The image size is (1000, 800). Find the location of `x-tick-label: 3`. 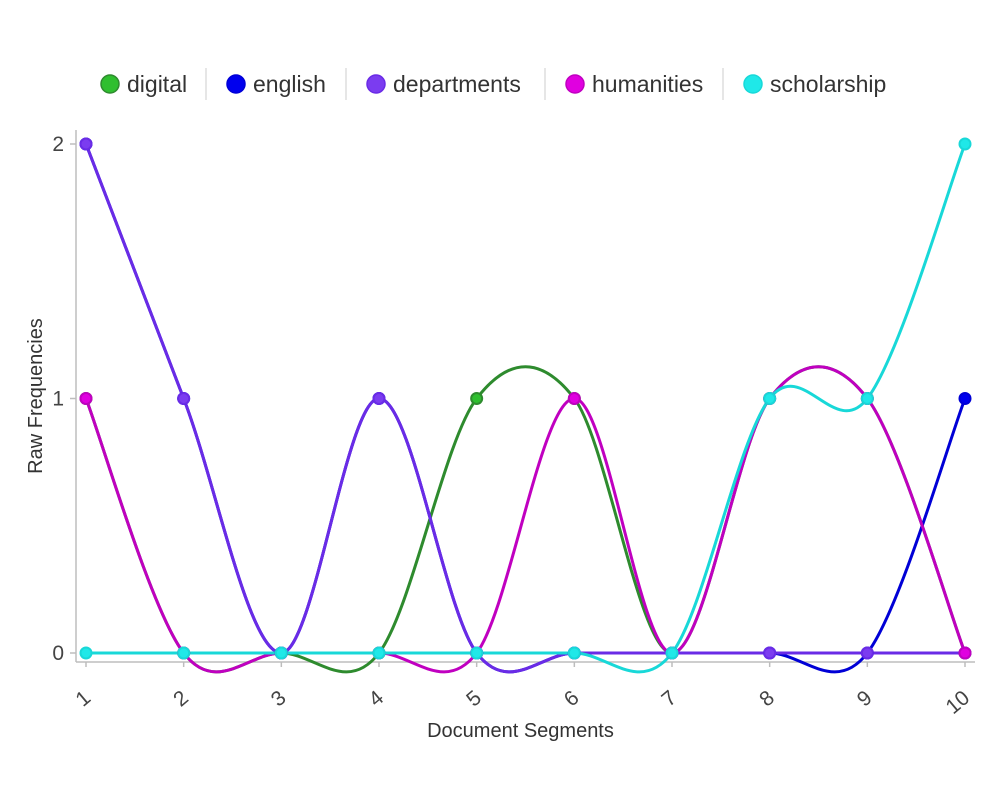

x-tick-label: 3 is located at coordinates (279, 698).